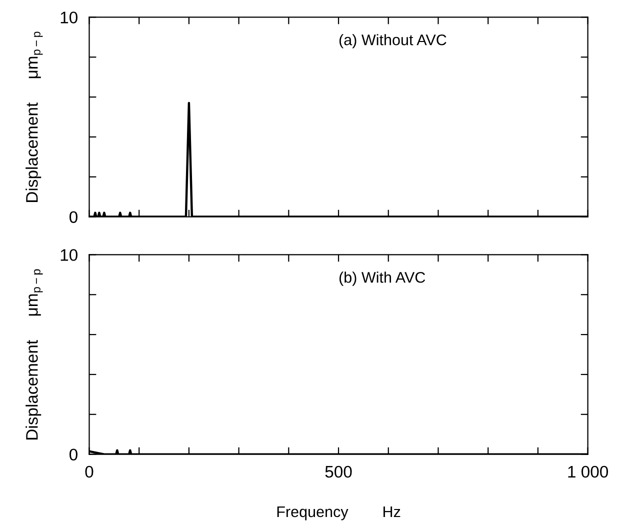 Image resolution: width=624 pixels, height=521 pixels. I want to click on annotation: (b) With AVC, so click(382, 279).